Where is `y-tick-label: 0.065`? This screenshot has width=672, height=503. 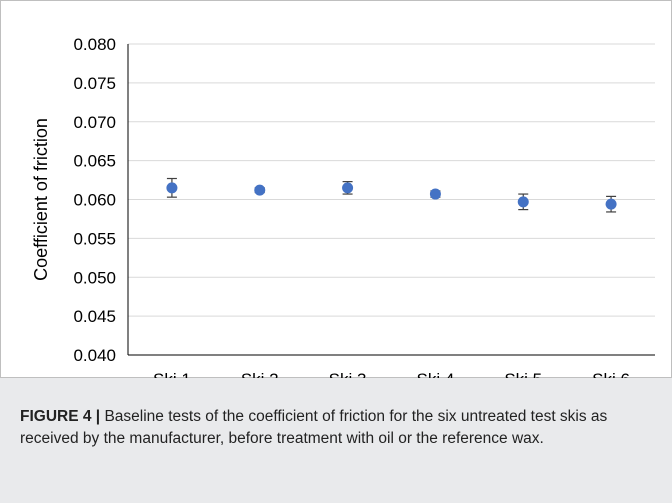
y-tick-label: 0.065 is located at coordinates (94, 161).